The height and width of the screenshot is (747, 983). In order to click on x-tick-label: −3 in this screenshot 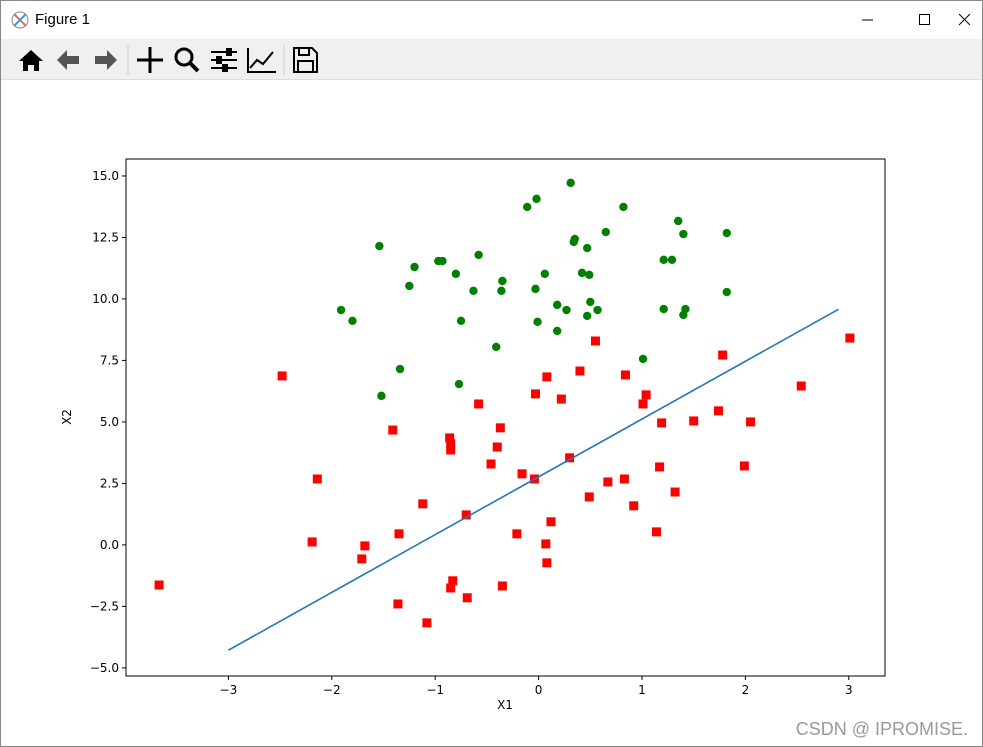, I will do `click(229, 690)`.